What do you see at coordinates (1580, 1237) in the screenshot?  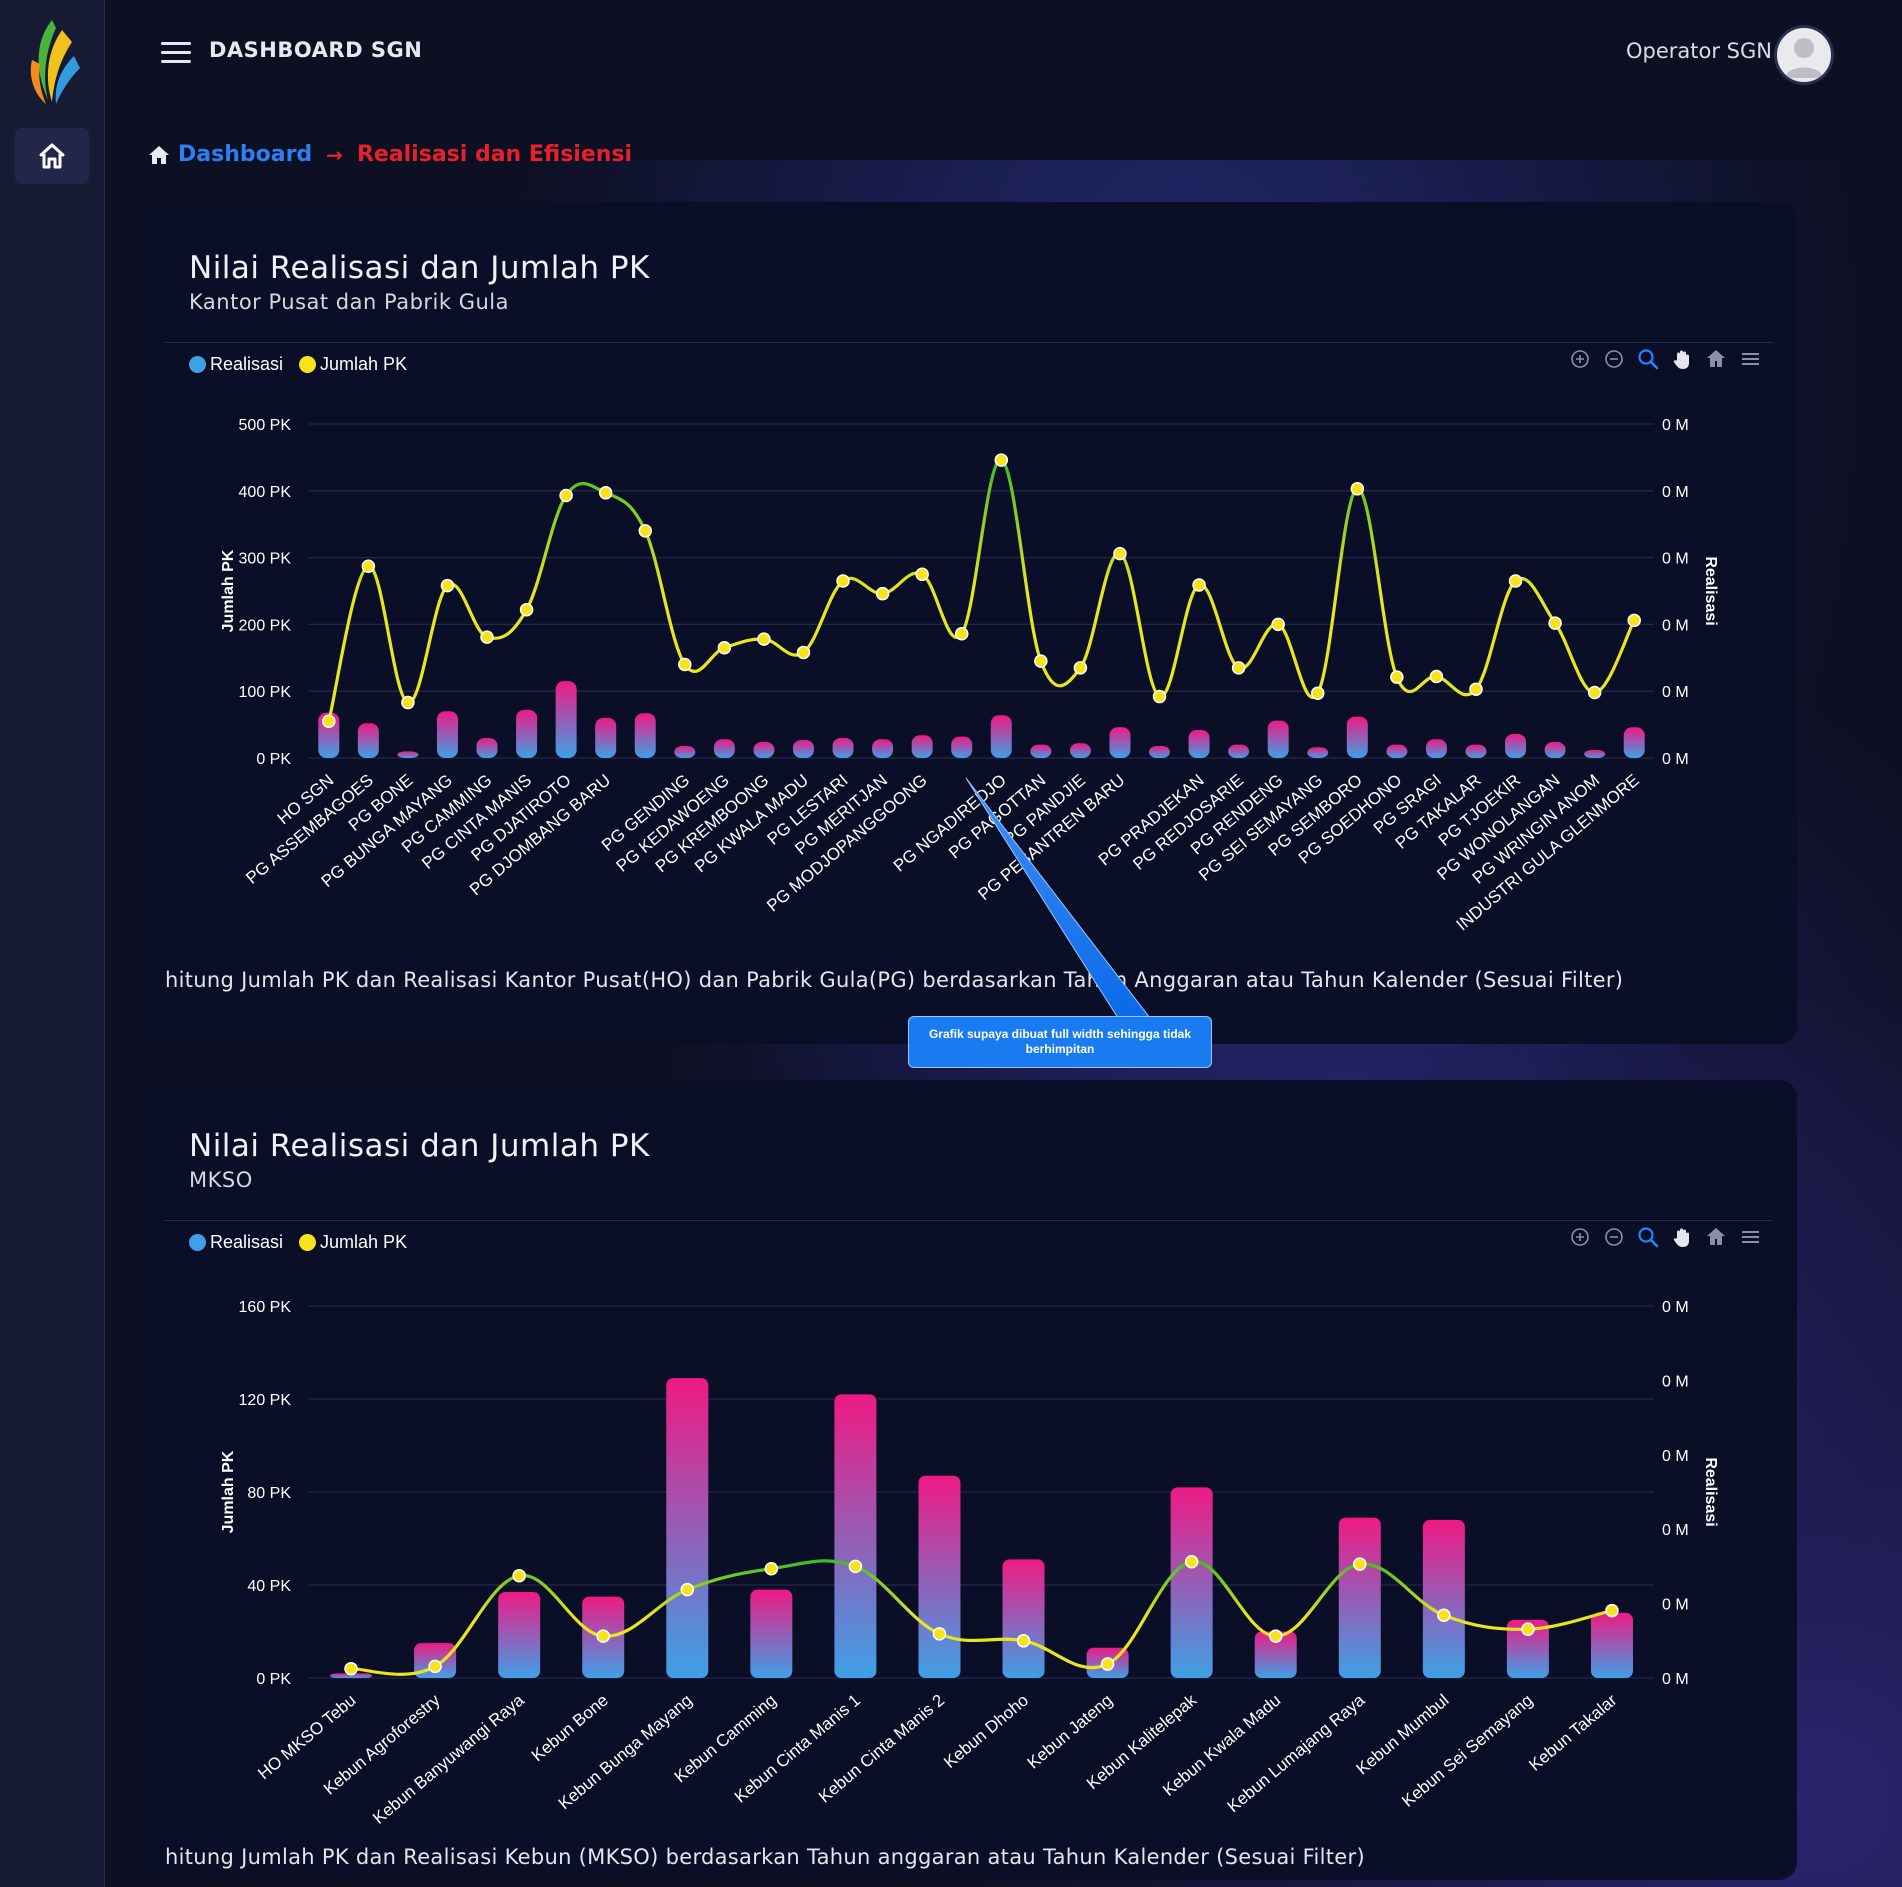 I see `zoom-in-icon` at bounding box center [1580, 1237].